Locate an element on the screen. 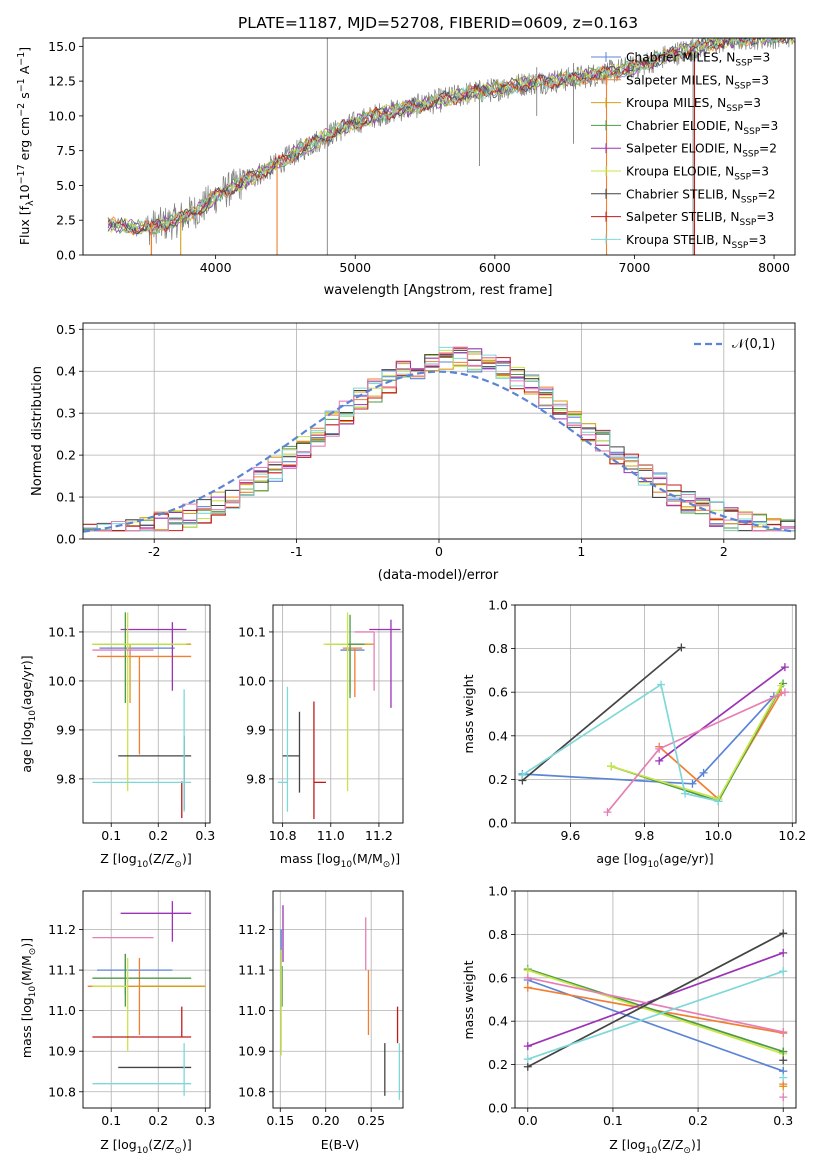 The image size is (819, 1170). x-tick-label: 9.6 is located at coordinates (571, 835).